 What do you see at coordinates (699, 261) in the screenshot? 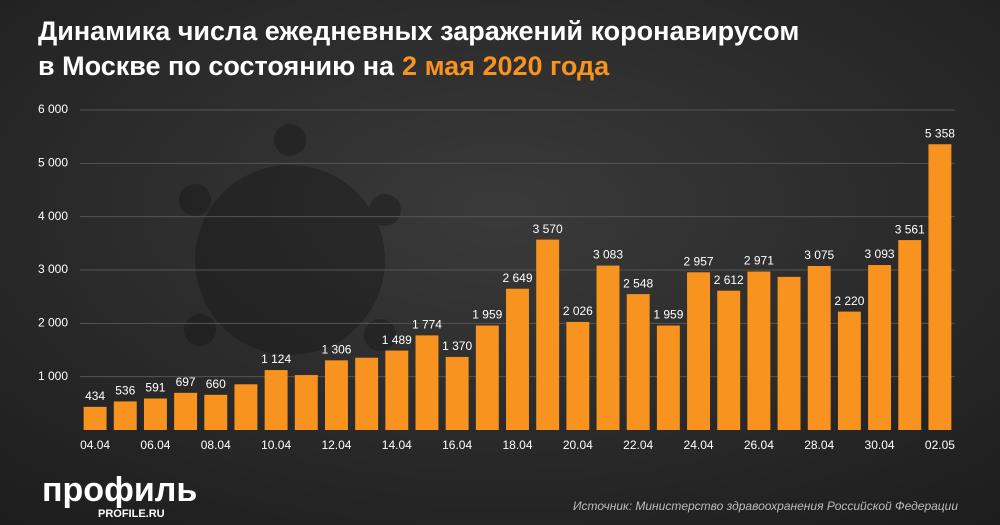
I see `value-label: 2 957` at bounding box center [699, 261].